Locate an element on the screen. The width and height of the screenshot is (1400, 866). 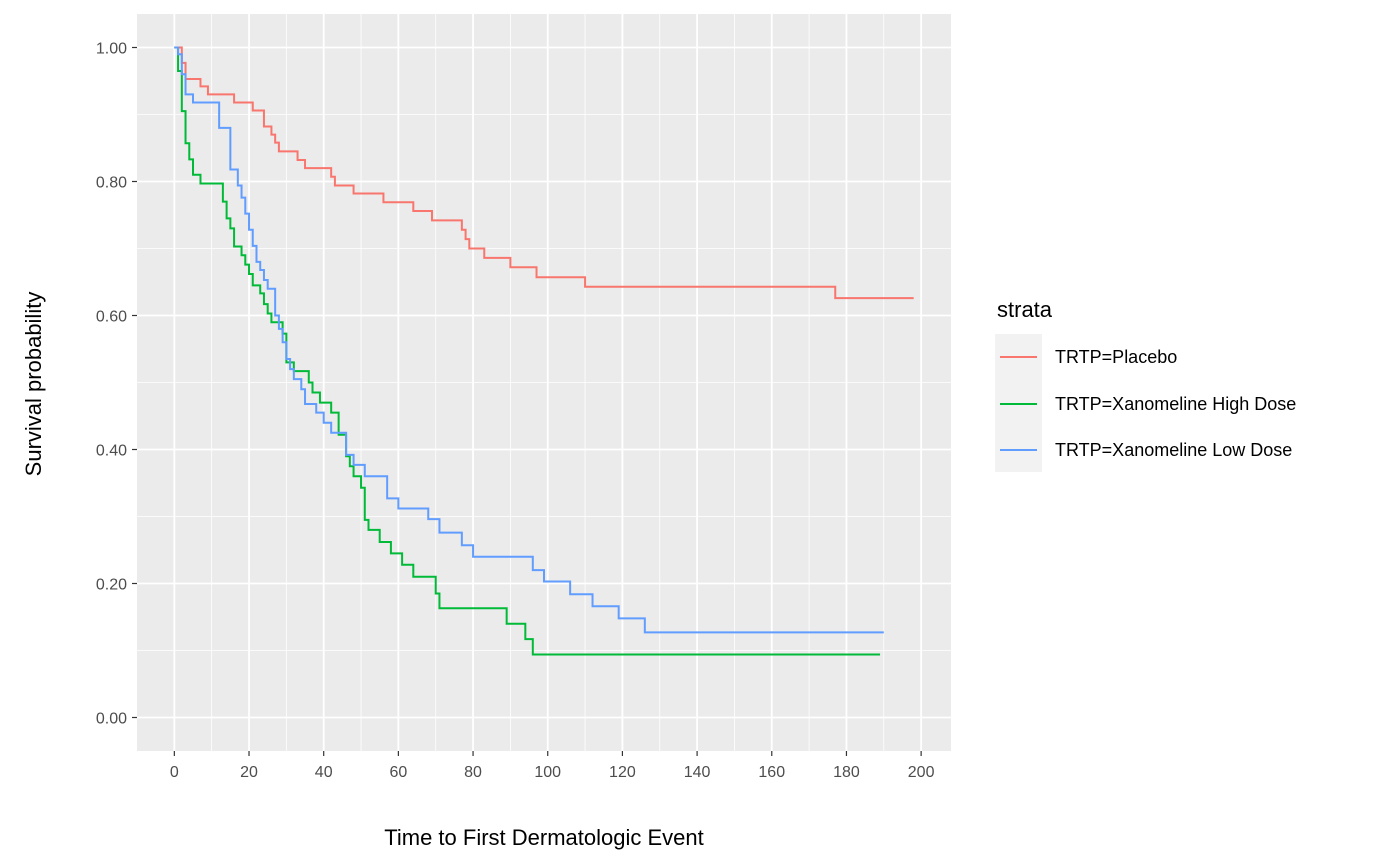
legend-label-low-dose: TRTP=Xanomeline Low Dose is located at coordinates (1173, 450).